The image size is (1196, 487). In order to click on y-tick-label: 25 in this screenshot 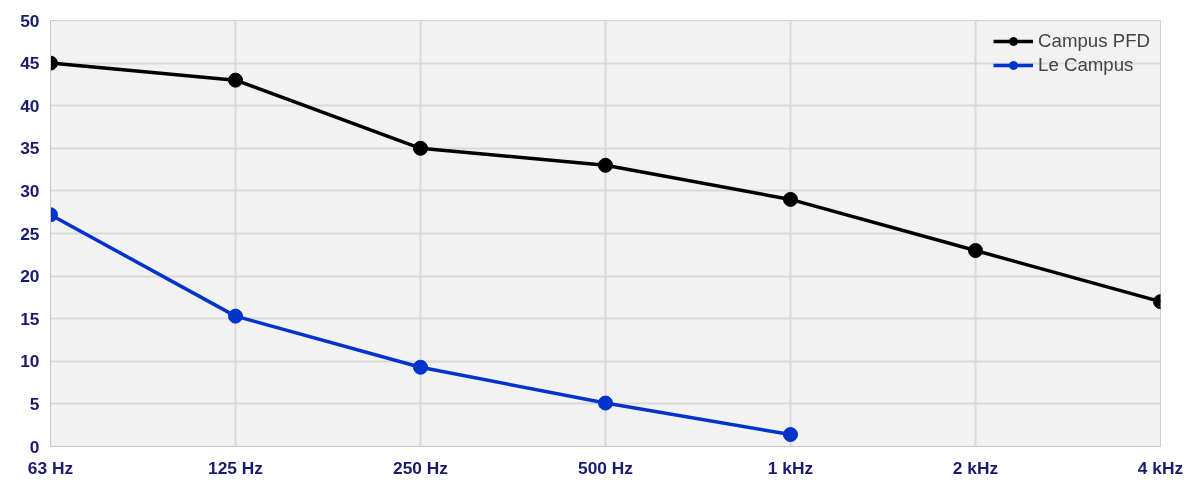, I will do `click(30, 233)`.